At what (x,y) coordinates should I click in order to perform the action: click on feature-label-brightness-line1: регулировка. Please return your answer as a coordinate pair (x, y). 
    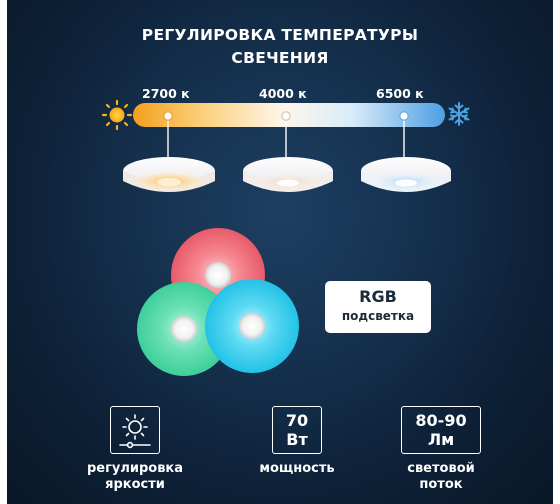
    Looking at the image, I should click on (135, 468).